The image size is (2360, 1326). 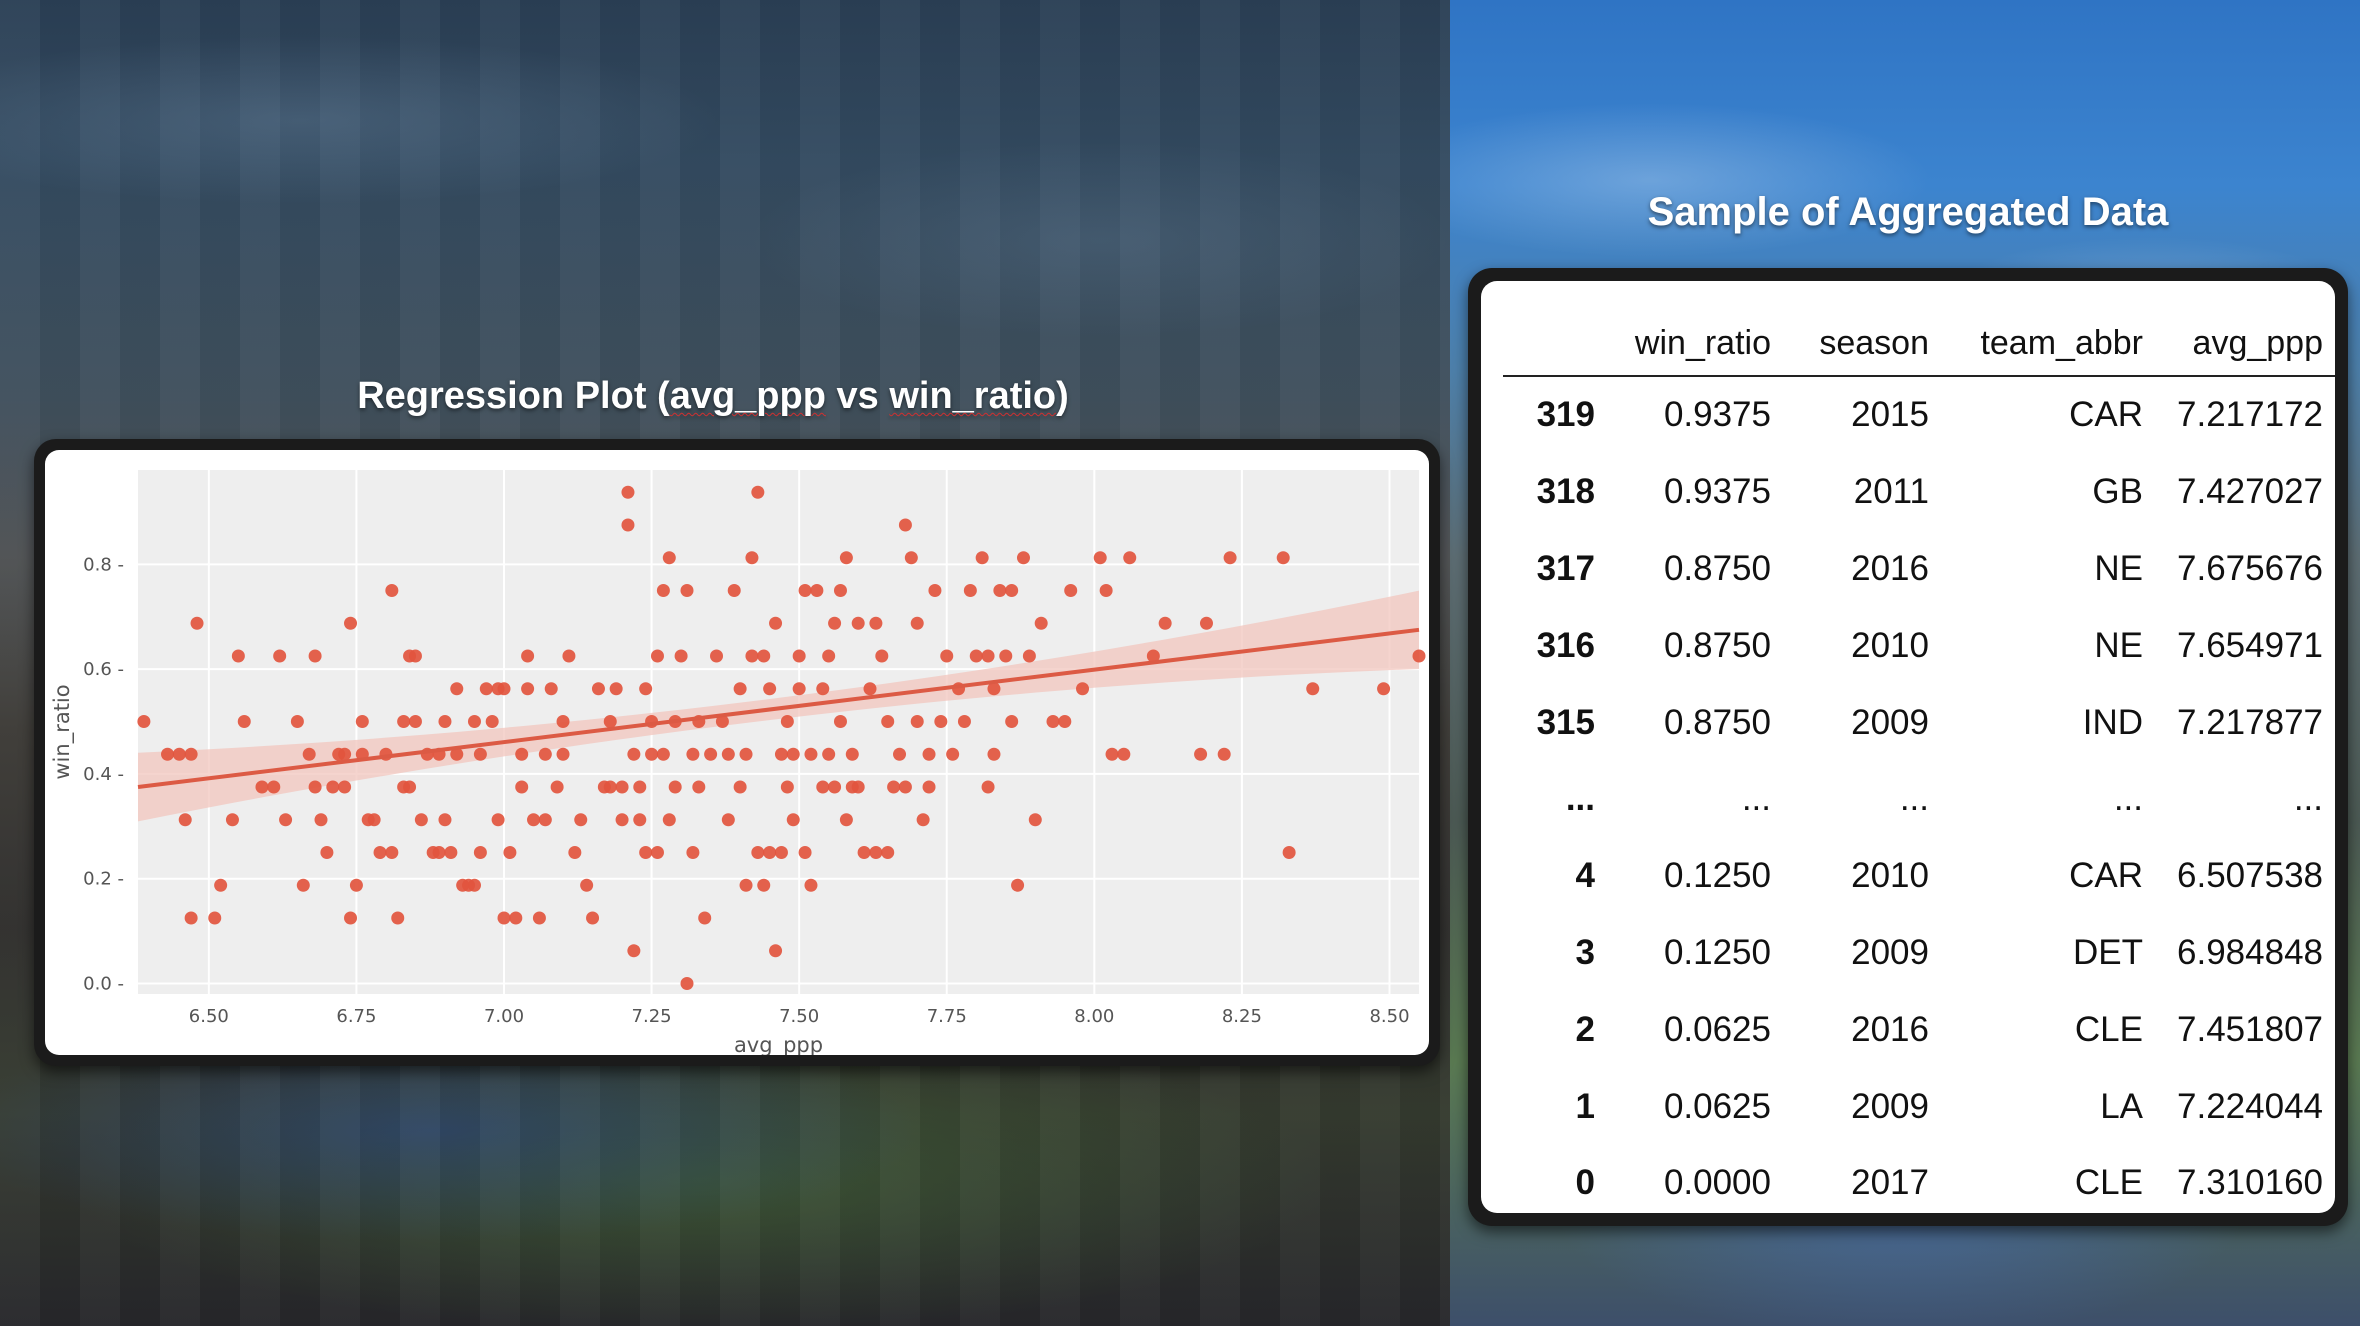 What do you see at coordinates (1565, 645) in the screenshot?
I see `row-index: 316` at bounding box center [1565, 645].